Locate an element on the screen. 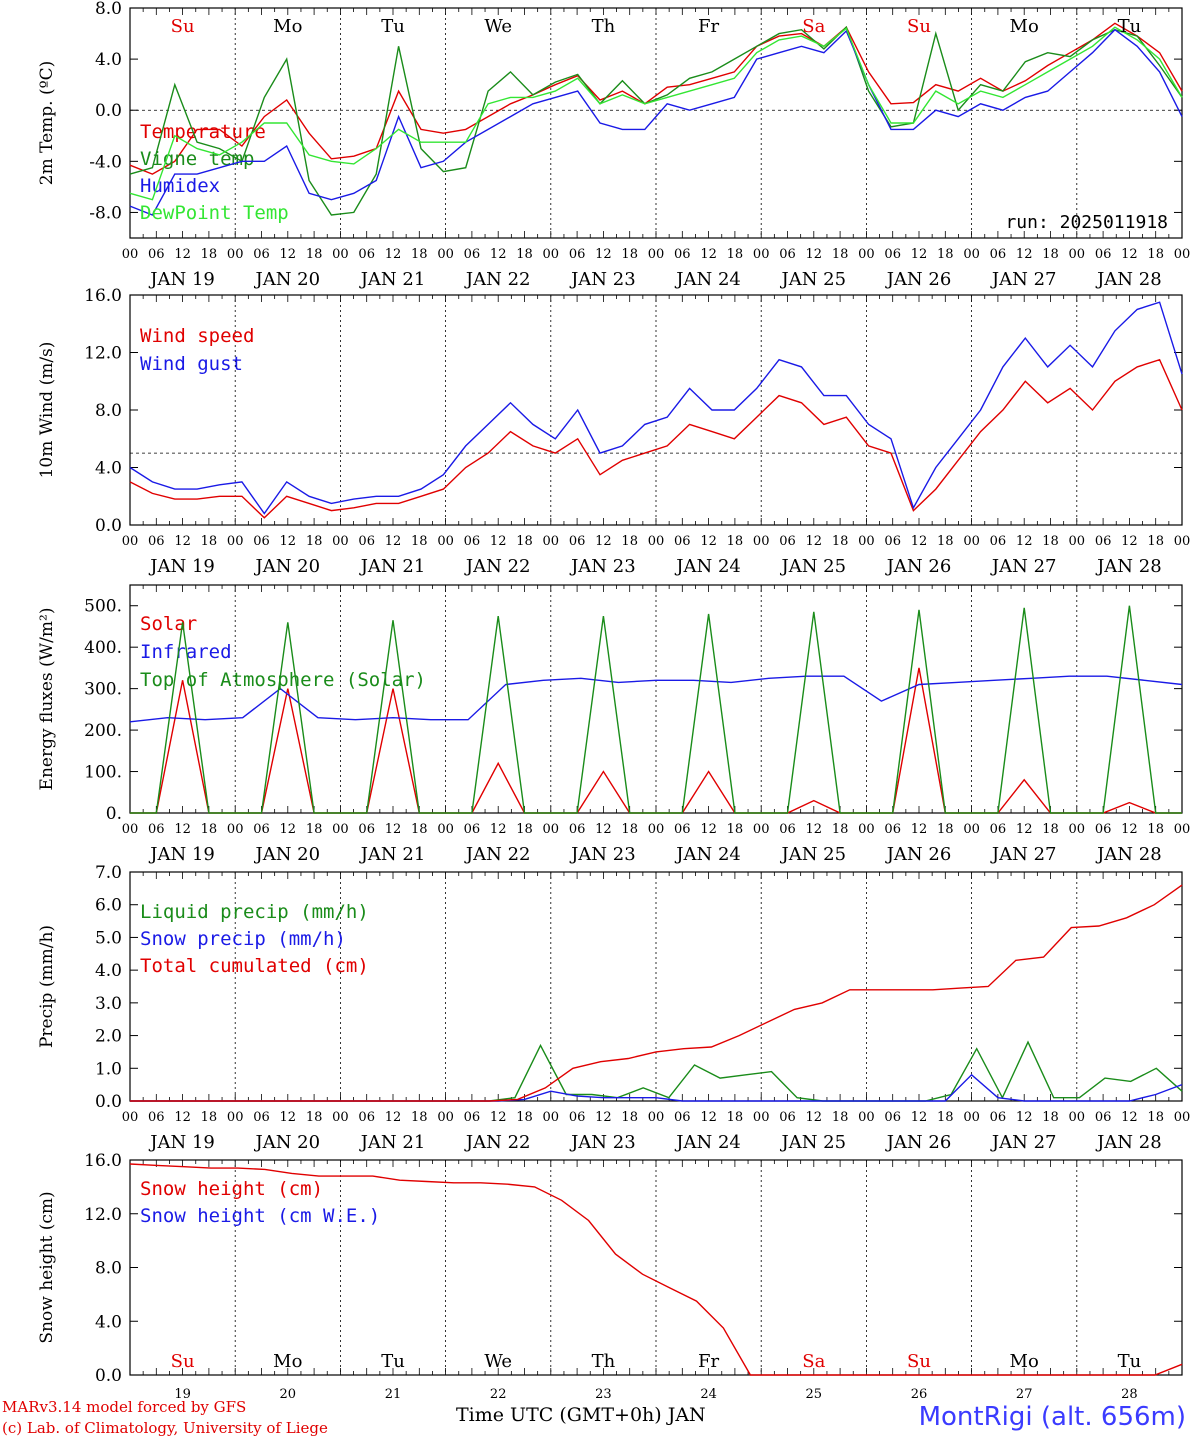 This screenshot has width=1194, height=1440. run-label: run: 2025011918 is located at coordinates (1086, 222).